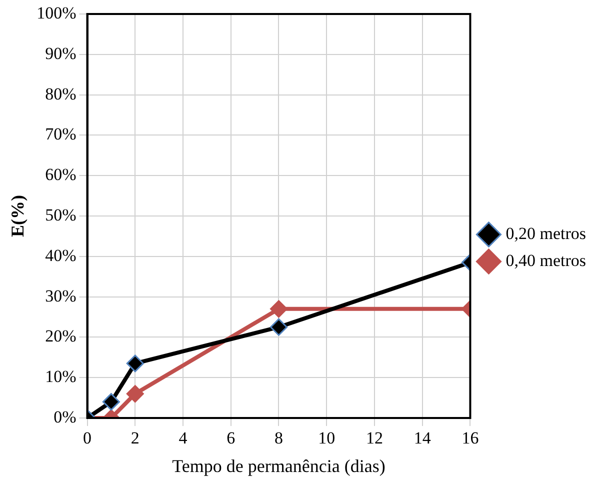 The image size is (600, 488). I want to click on legend-label: 0,40 metros, so click(546, 260).